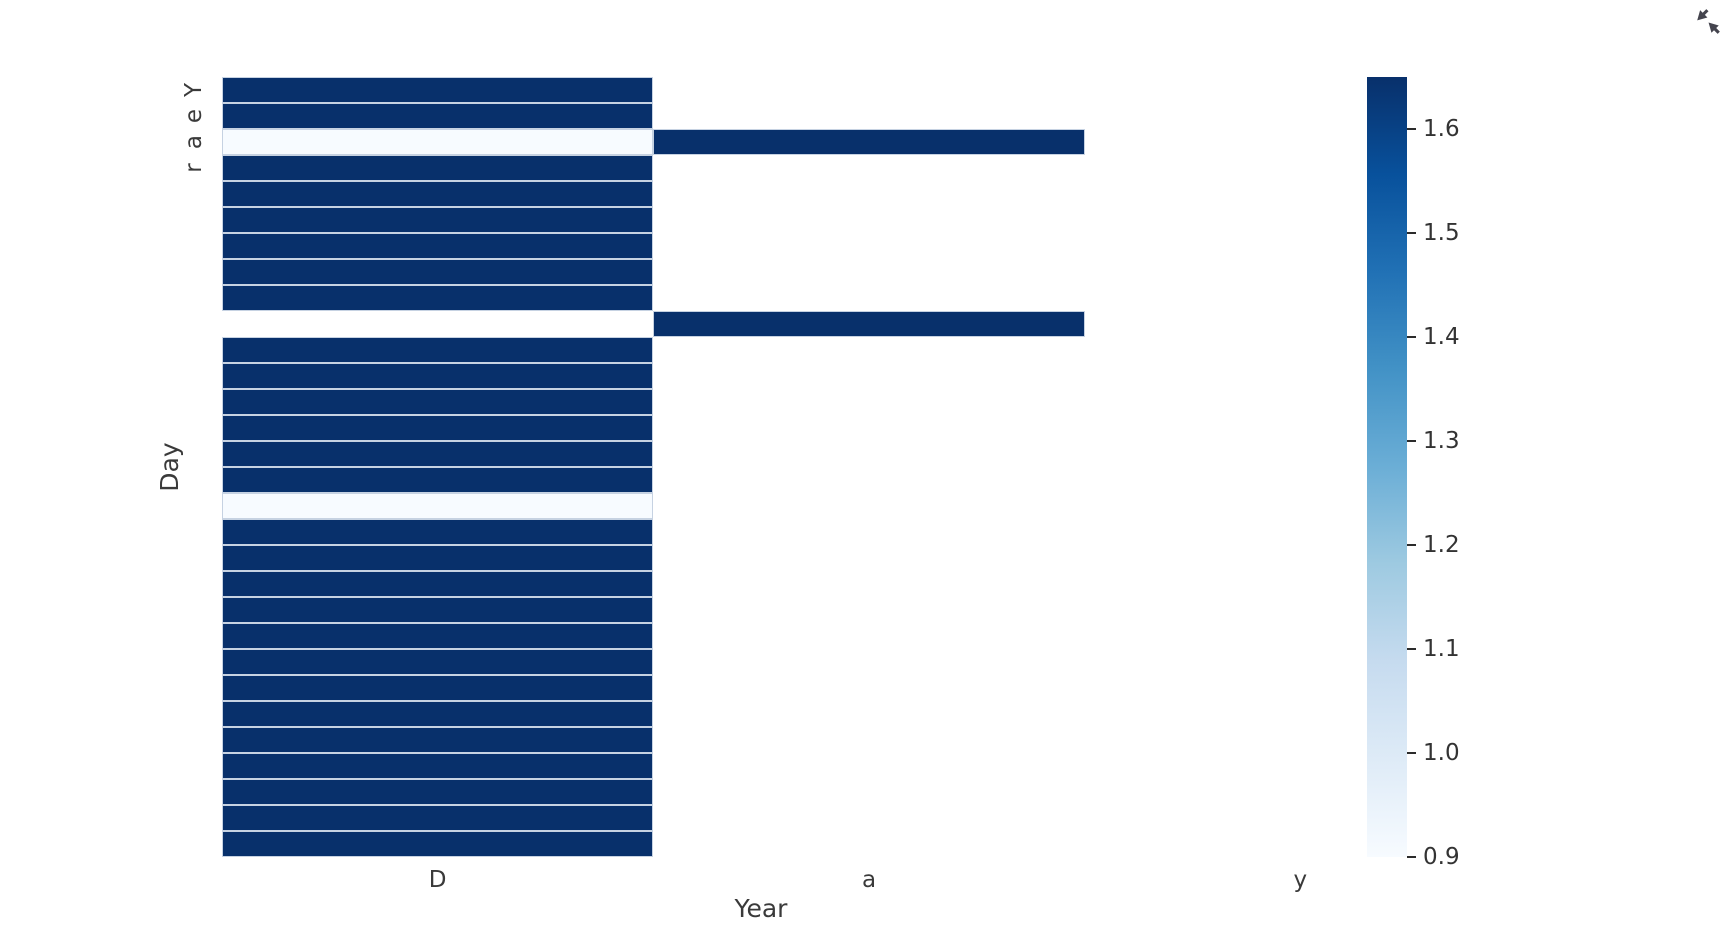 The width and height of the screenshot is (1725, 941). What do you see at coordinates (761, 908) in the screenshot?
I see `x-axis-label: Year` at bounding box center [761, 908].